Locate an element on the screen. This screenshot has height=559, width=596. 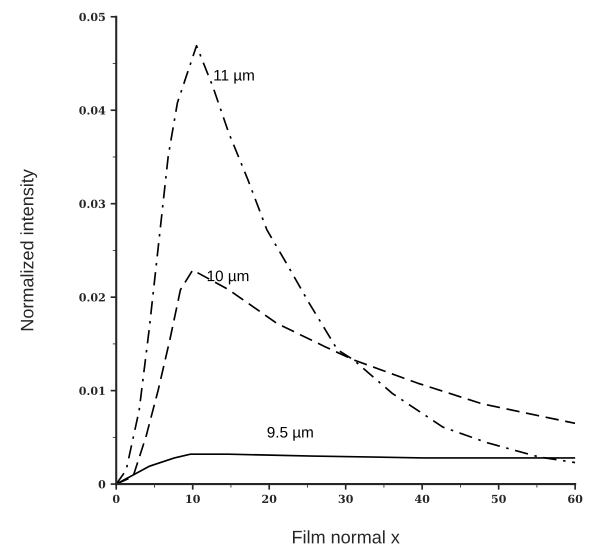
x-tick-label: 40 is located at coordinates (422, 499).